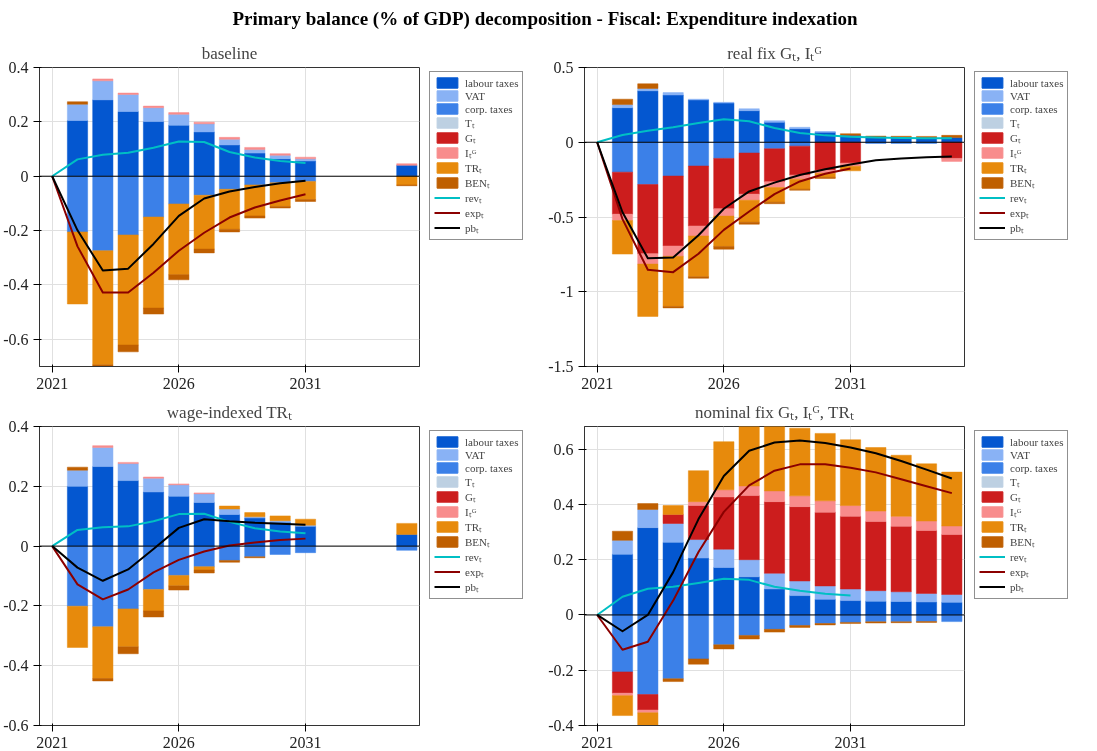 The image size is (1097, 751). Describe the element at coordinates (774, 53) in the screenshot. I see `chart-title: real fix Gₜ, Iₜᴳ` at that location.